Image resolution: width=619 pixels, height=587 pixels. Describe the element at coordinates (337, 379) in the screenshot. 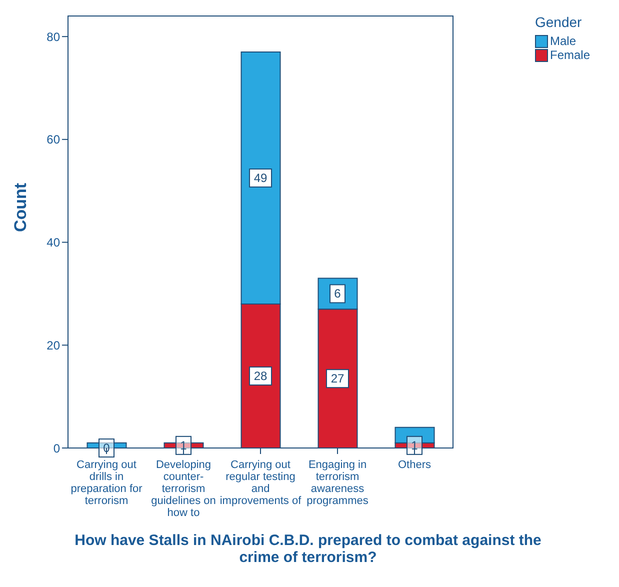

I see `data-label: 27` at that location.